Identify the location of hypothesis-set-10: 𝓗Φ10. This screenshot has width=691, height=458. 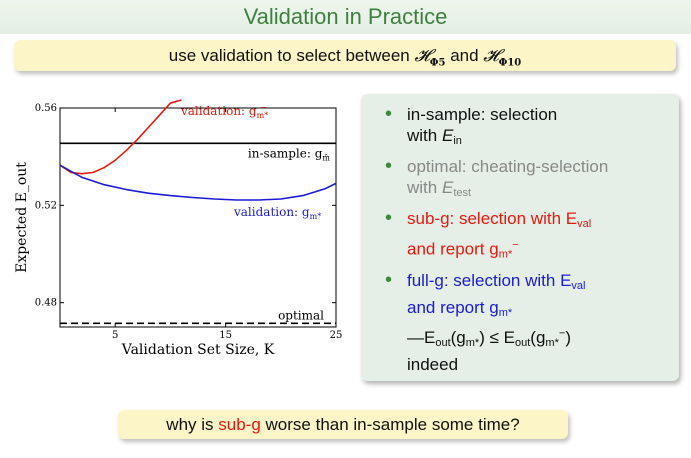
(502, 57).